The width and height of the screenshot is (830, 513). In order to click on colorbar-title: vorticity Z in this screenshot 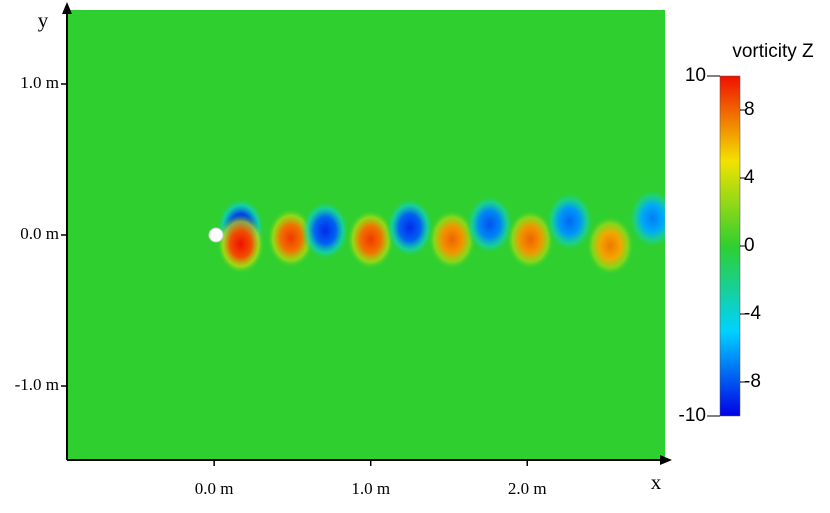, I will do `click(773, 51)`.